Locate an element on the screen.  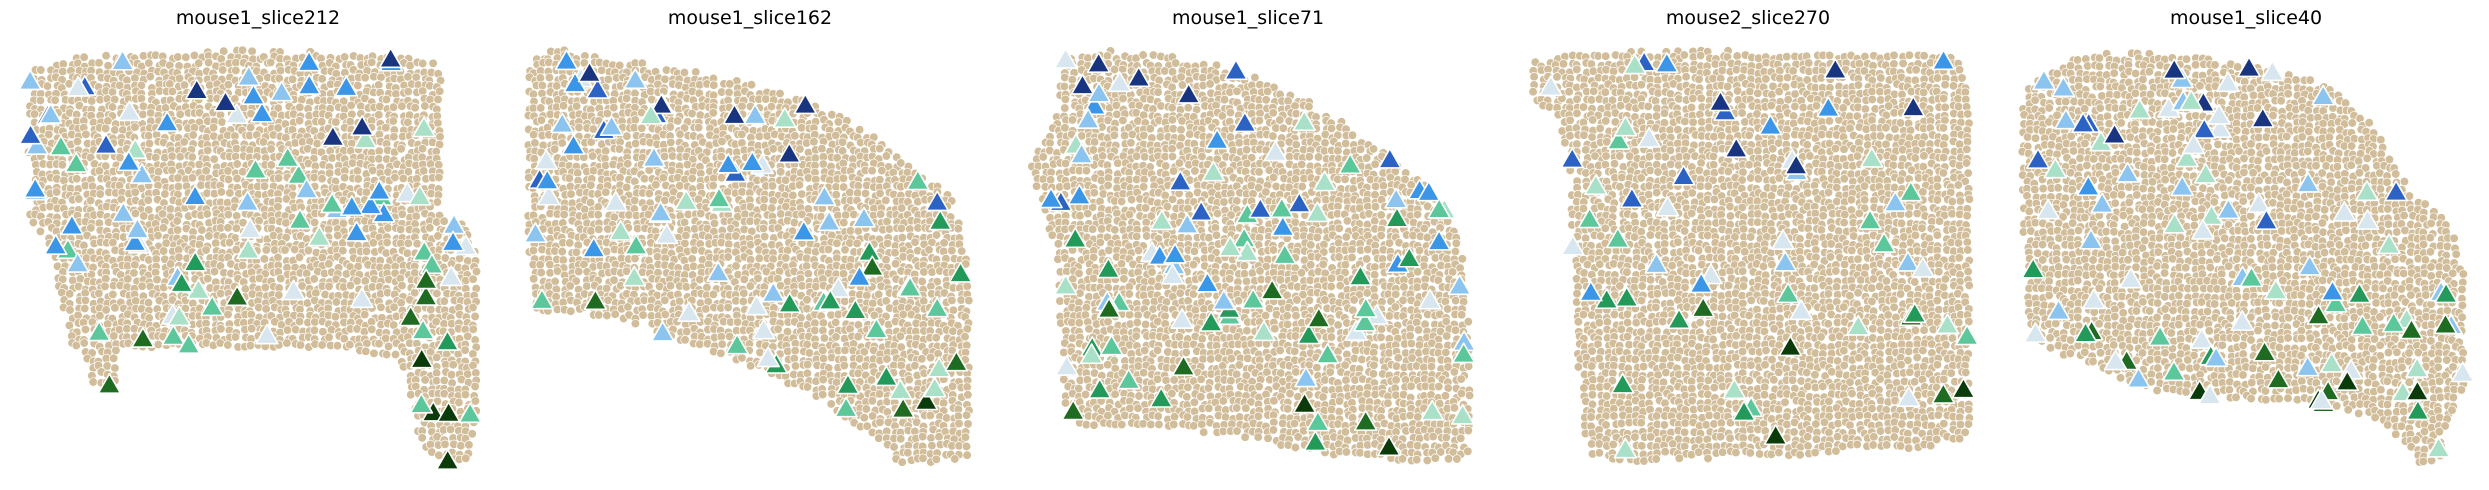
panel-title: mouse1_slice212 is located at coordinates (258, 18).